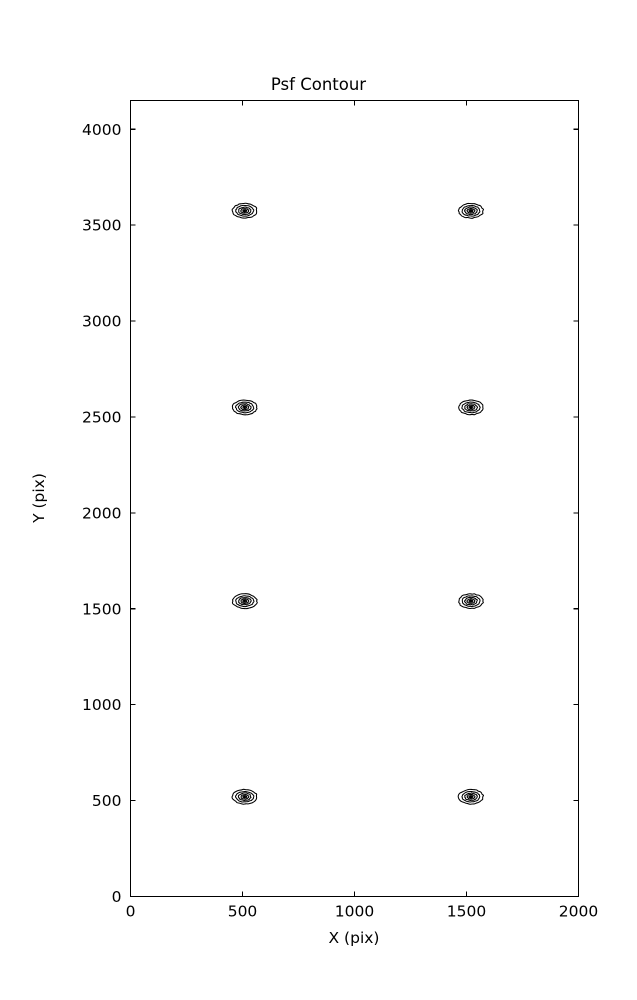  I want to click on y-tick-label: 2500, so click(101, 417).